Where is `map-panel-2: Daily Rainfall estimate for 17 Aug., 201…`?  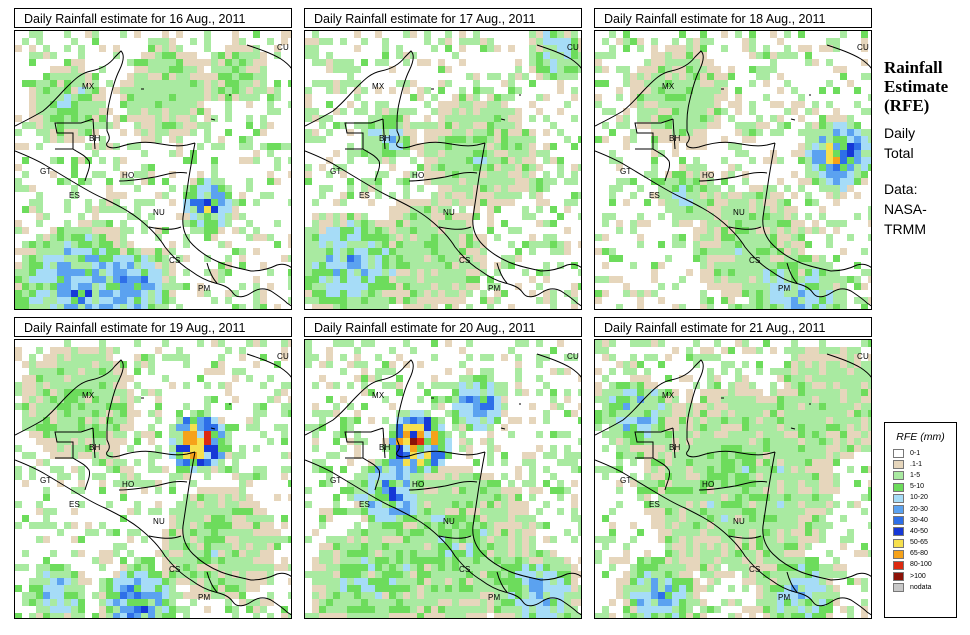
map-panel-2: Daily Rainfall estimate for 17 Aug., 201… is located at coordinates (443, 159).